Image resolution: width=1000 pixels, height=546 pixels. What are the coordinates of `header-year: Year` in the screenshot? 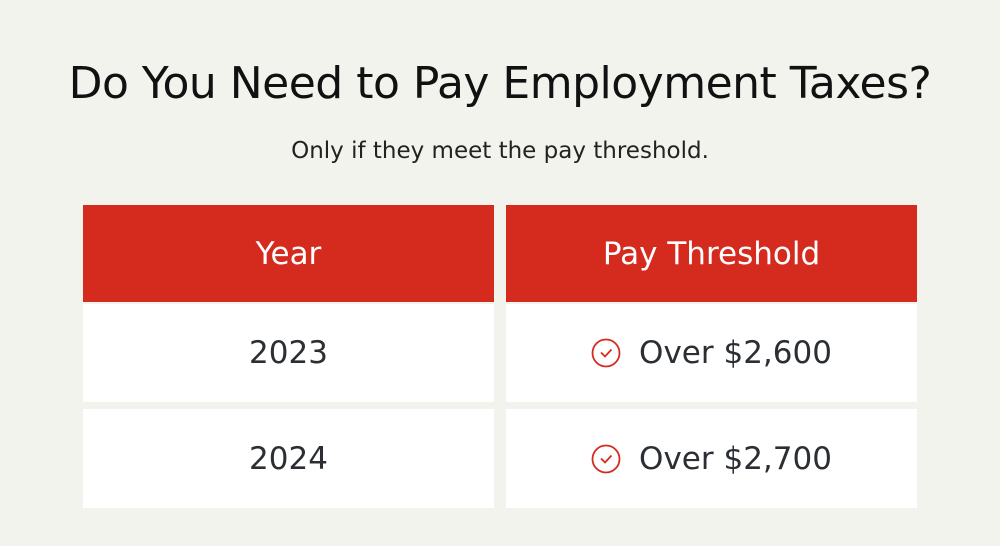 It's located at (288, 253).